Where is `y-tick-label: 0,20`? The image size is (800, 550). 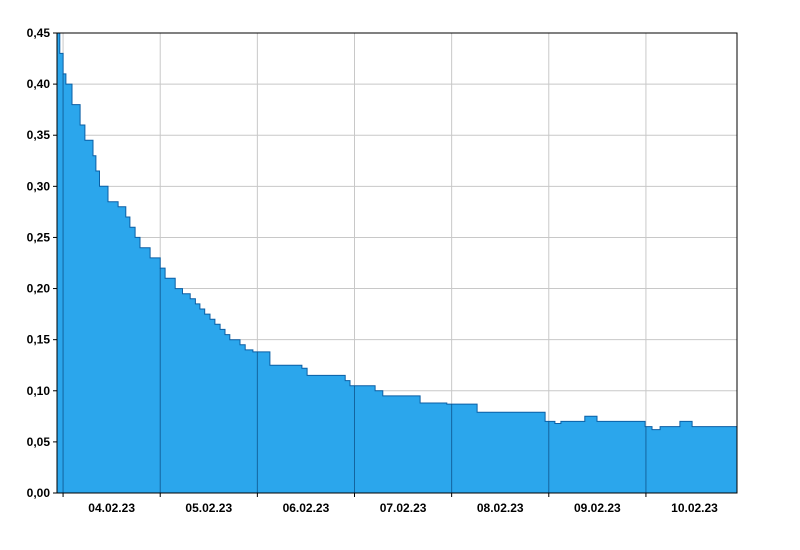 y-tick-label: 0,20 is located at coordinates (39, 289).